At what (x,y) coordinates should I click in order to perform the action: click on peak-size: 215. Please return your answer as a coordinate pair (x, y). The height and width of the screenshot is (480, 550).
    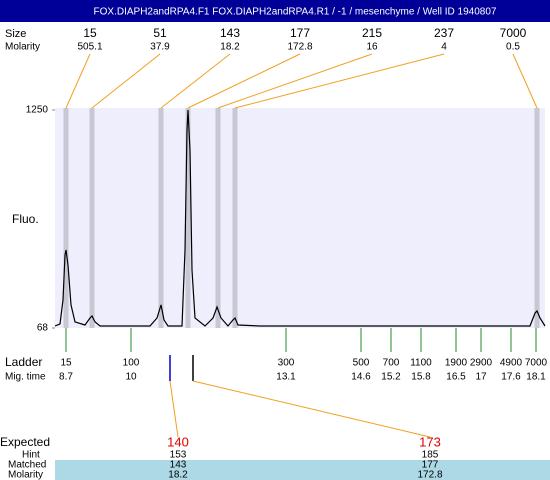
    Looking at the image, I should click on (372, 33).